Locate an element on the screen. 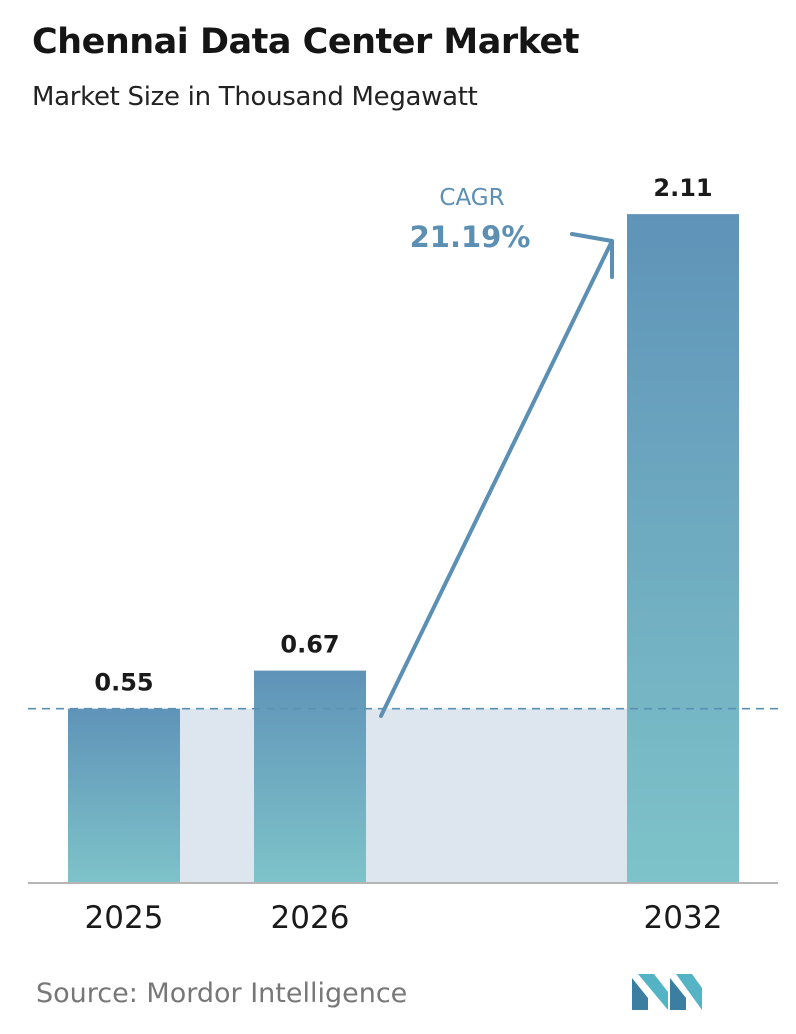 Image resolution: width=796 pixels, height=1034 pixels. bar-2026 is located at coordinates (310, 776).